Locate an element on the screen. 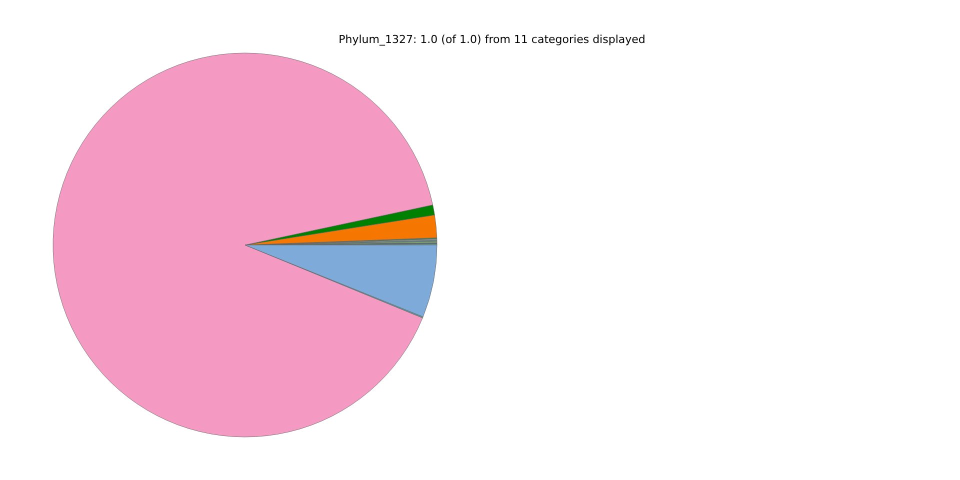  text: Phylum_1327: 1.0 (of 1.0) from 11 categories displayed is located at coordinates (492, 39).